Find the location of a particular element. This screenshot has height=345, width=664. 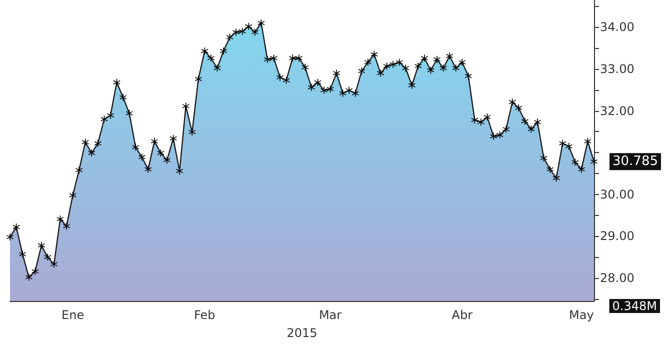

y-tick-label: 34.00 is located at coordinates (617, 27).